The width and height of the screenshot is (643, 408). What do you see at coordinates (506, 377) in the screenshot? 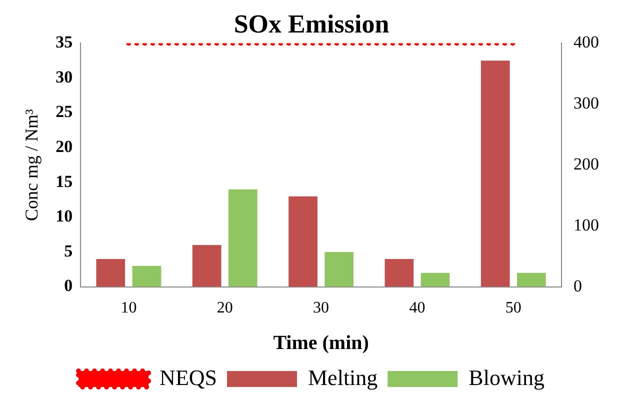
I see `legend-label: Blowing` at bounding box center [506, 377].